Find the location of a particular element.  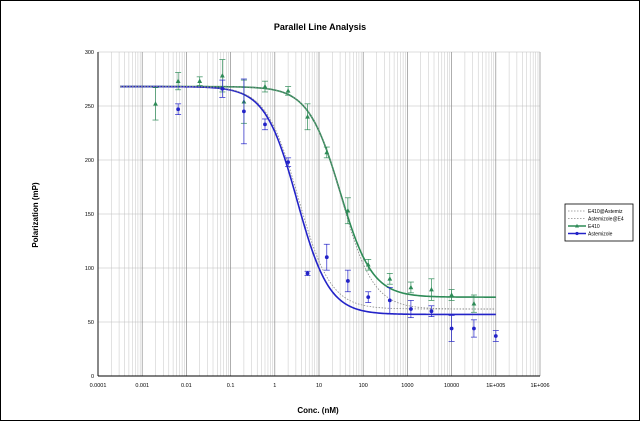

y-tick-label: 100 is located at coordinates (89, 269).